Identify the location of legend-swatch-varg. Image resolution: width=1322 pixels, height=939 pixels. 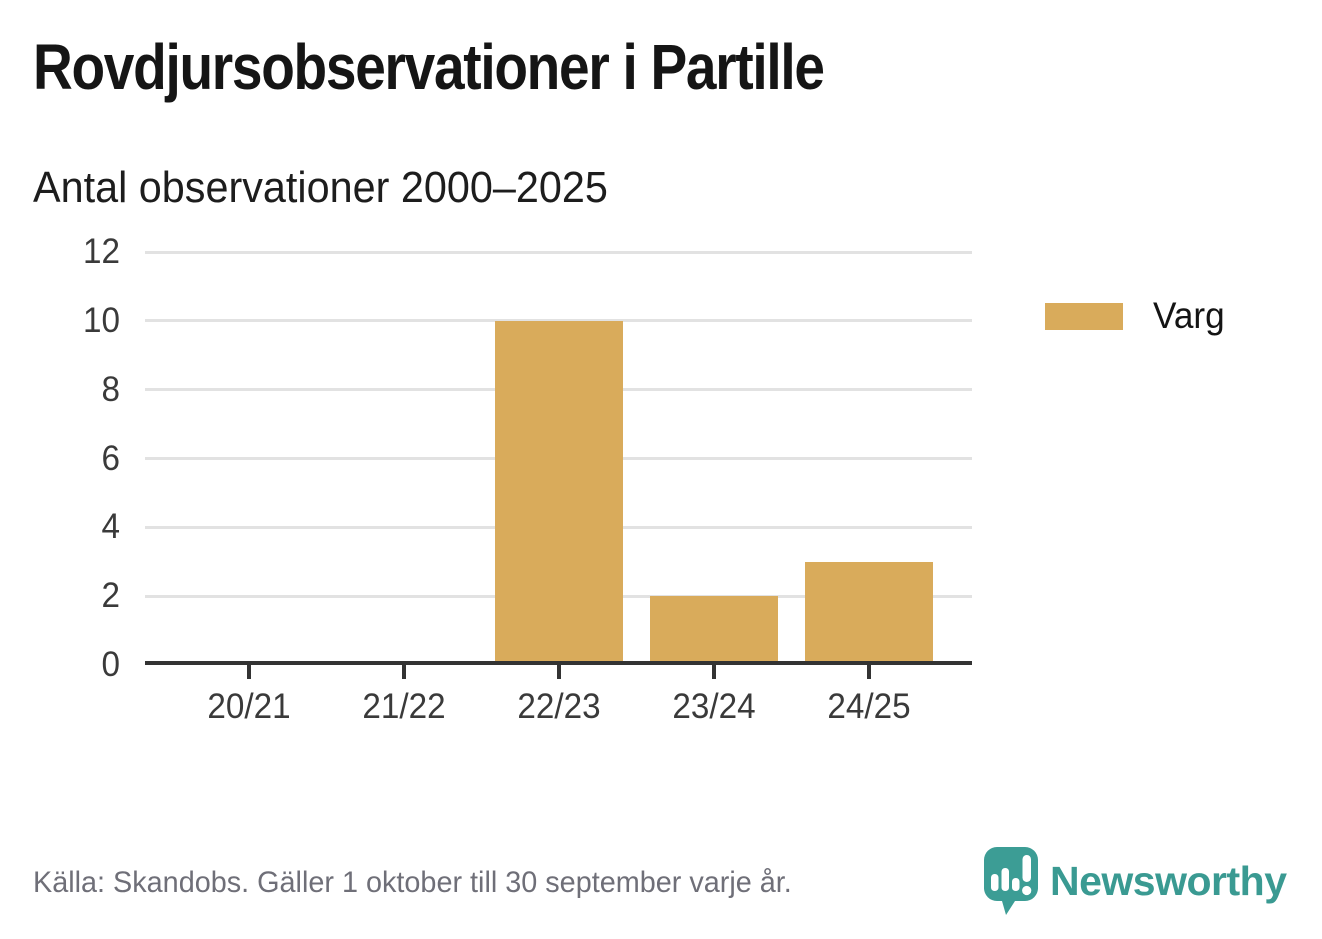
(1084, 316).